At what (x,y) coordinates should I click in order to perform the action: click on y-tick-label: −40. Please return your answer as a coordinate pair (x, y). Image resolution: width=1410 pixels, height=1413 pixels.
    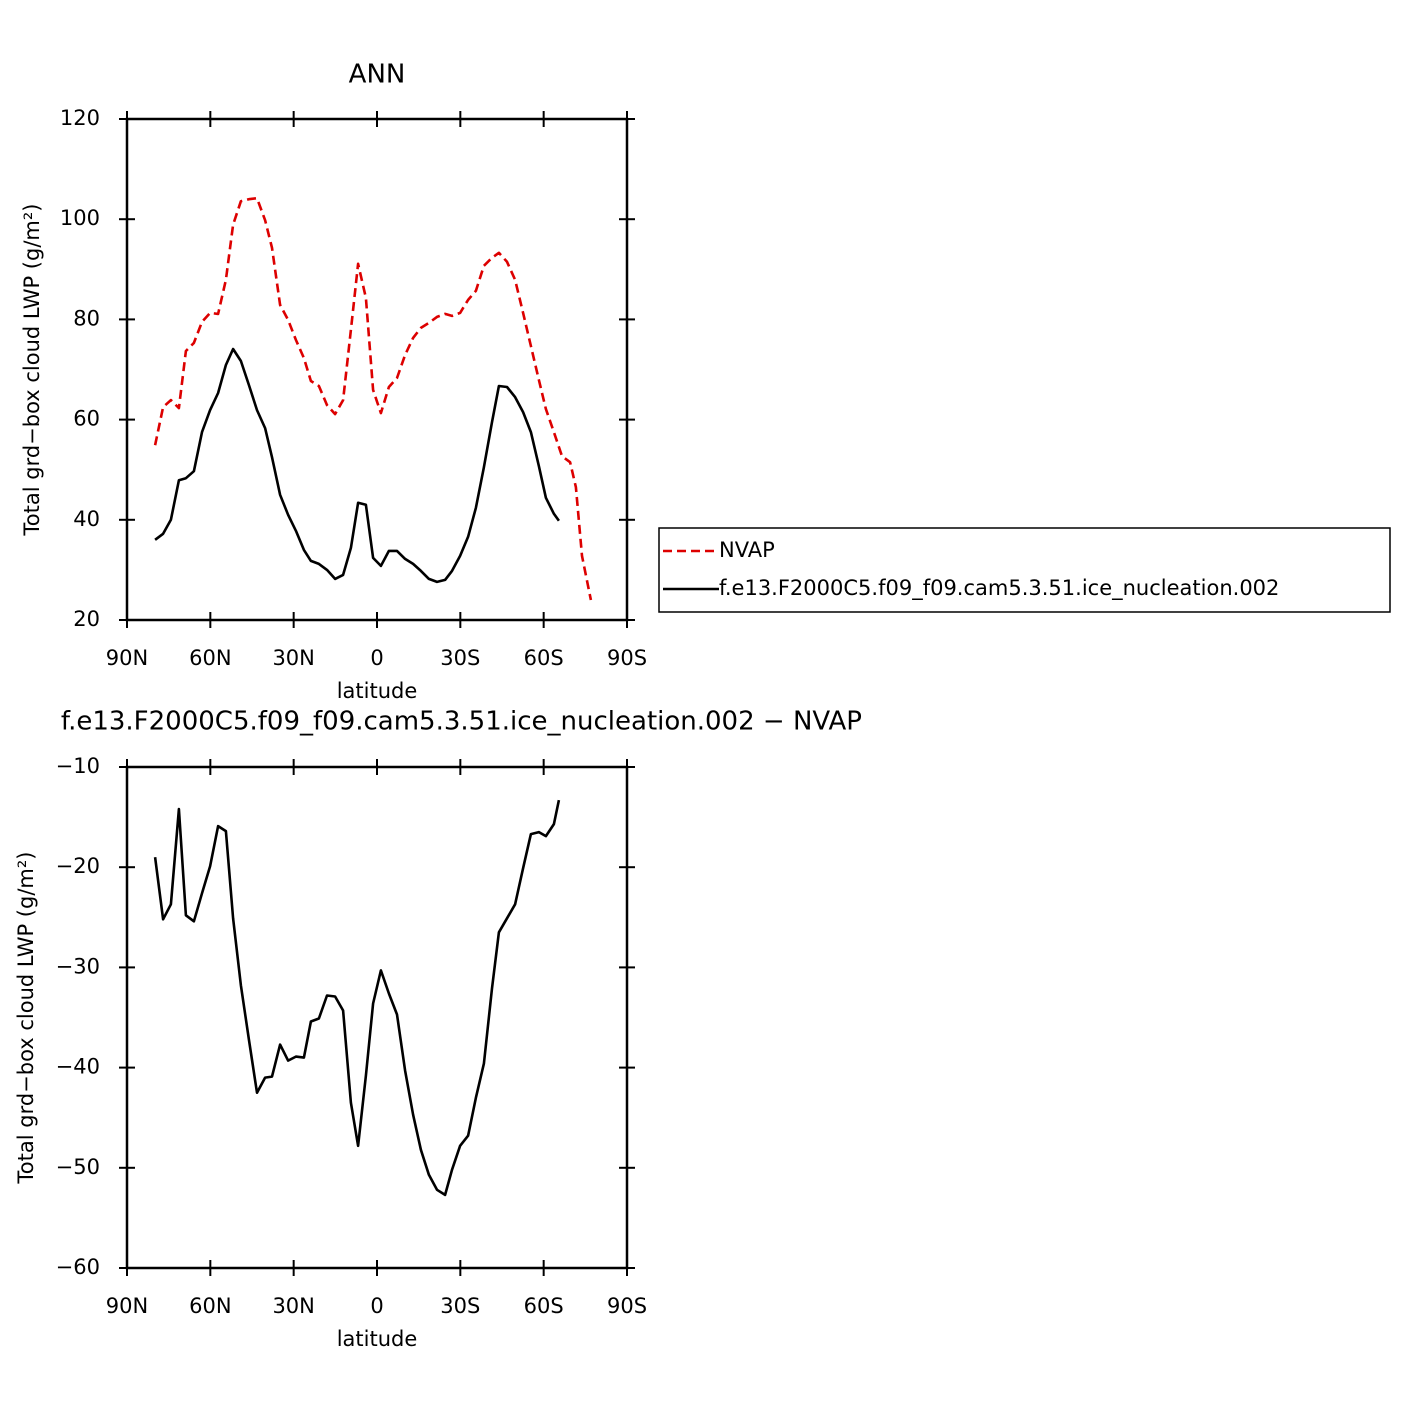
    Looking at the image, I should click on (78, 1067).